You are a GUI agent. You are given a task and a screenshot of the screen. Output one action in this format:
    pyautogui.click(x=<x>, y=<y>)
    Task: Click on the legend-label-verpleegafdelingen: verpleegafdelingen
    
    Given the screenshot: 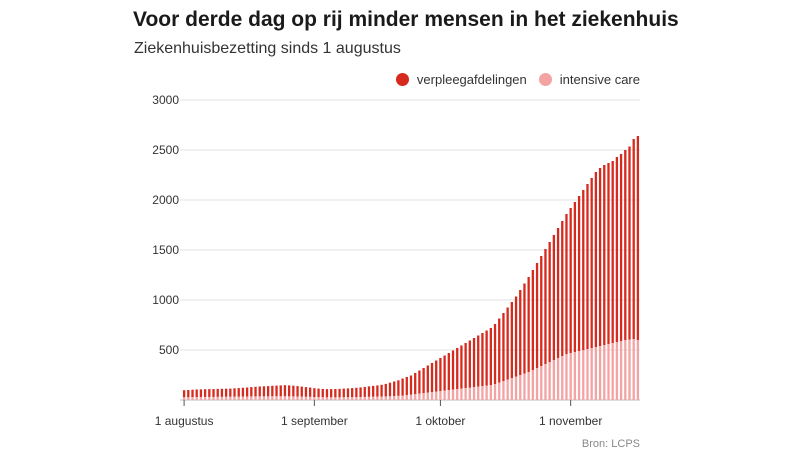 What is the action you would take?
    pyautogui.click(x=471, y=79)
    